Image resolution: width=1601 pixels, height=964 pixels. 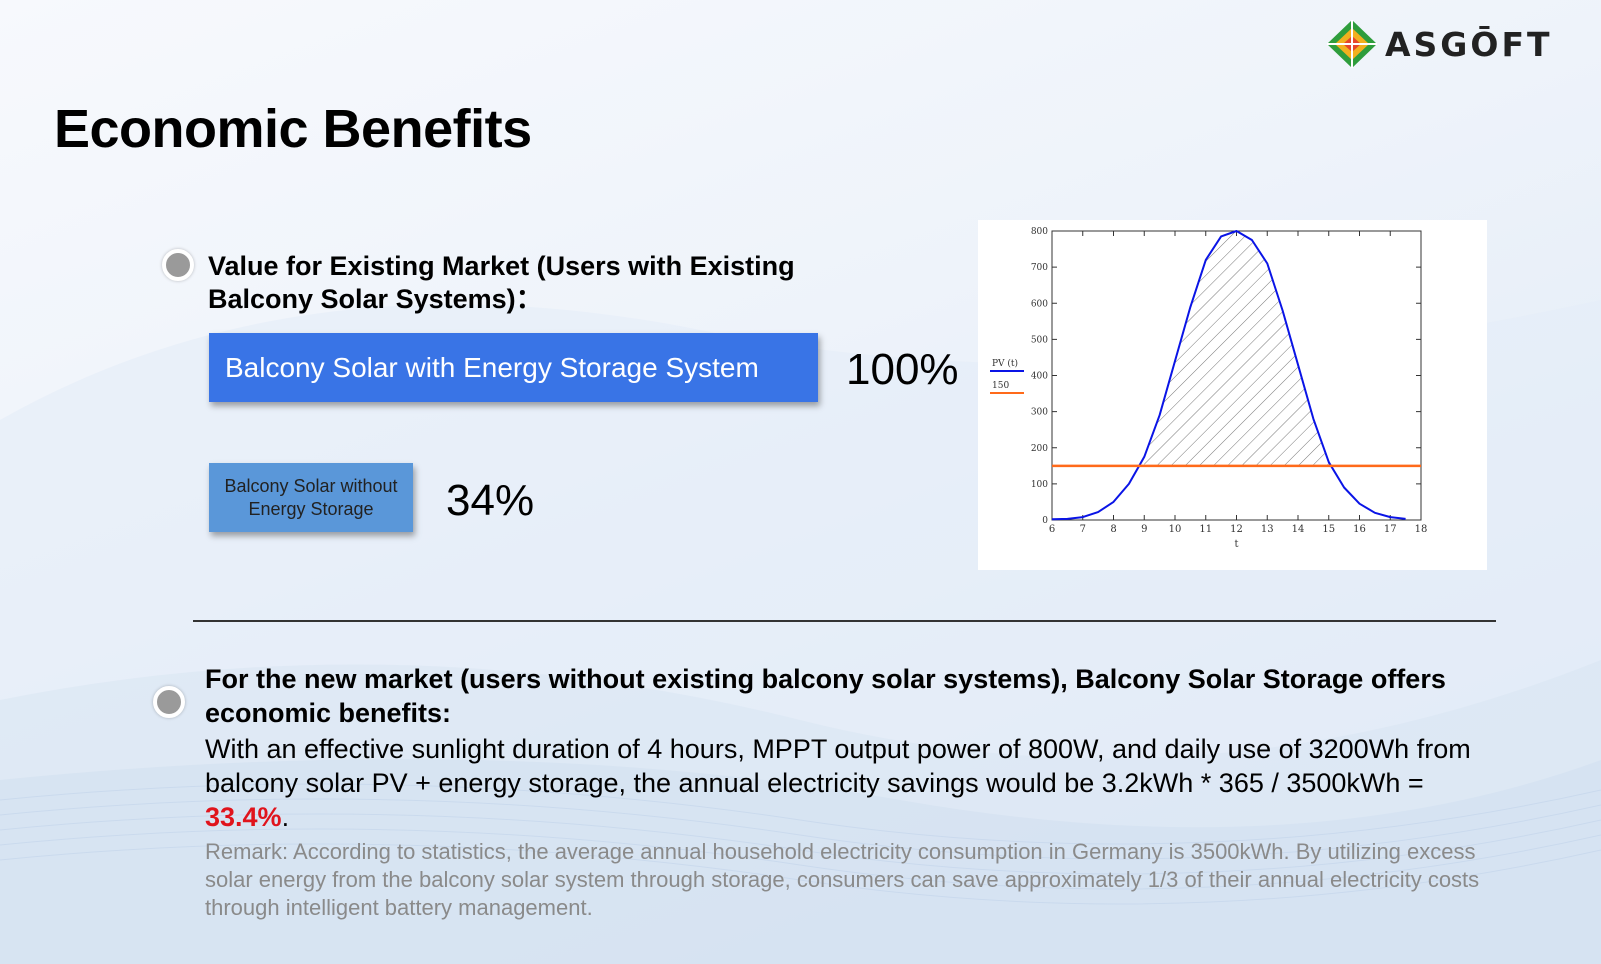 I want to click on x-tick-label: 15, so click(x=1328, y=529).